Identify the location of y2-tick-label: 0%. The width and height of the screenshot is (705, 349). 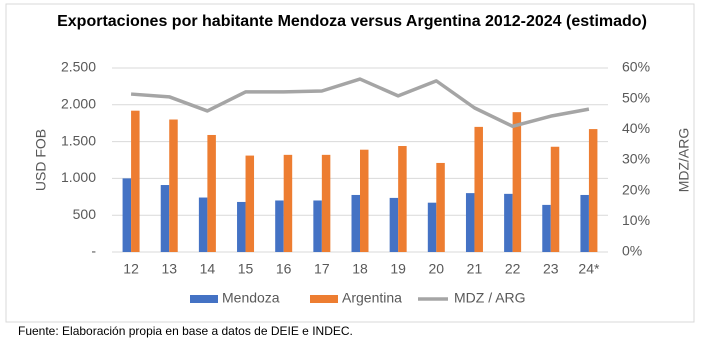
(632, 251).